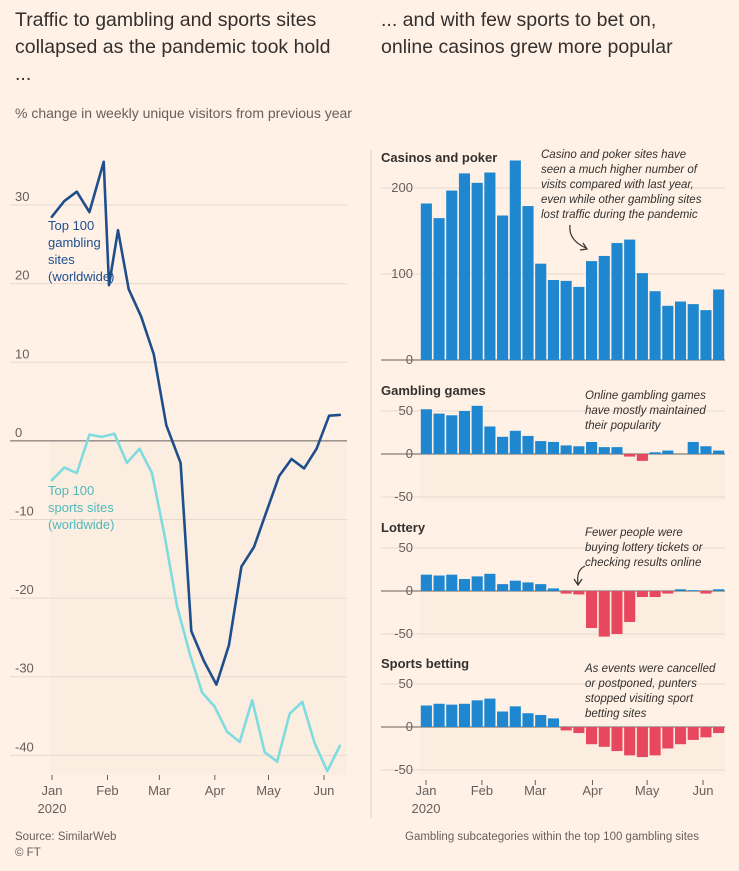 The image size is (739, 871). Describe the element at coordinates (703, 790) in the screenshot. I see `bar-x-tick-label: Jun` at that location.